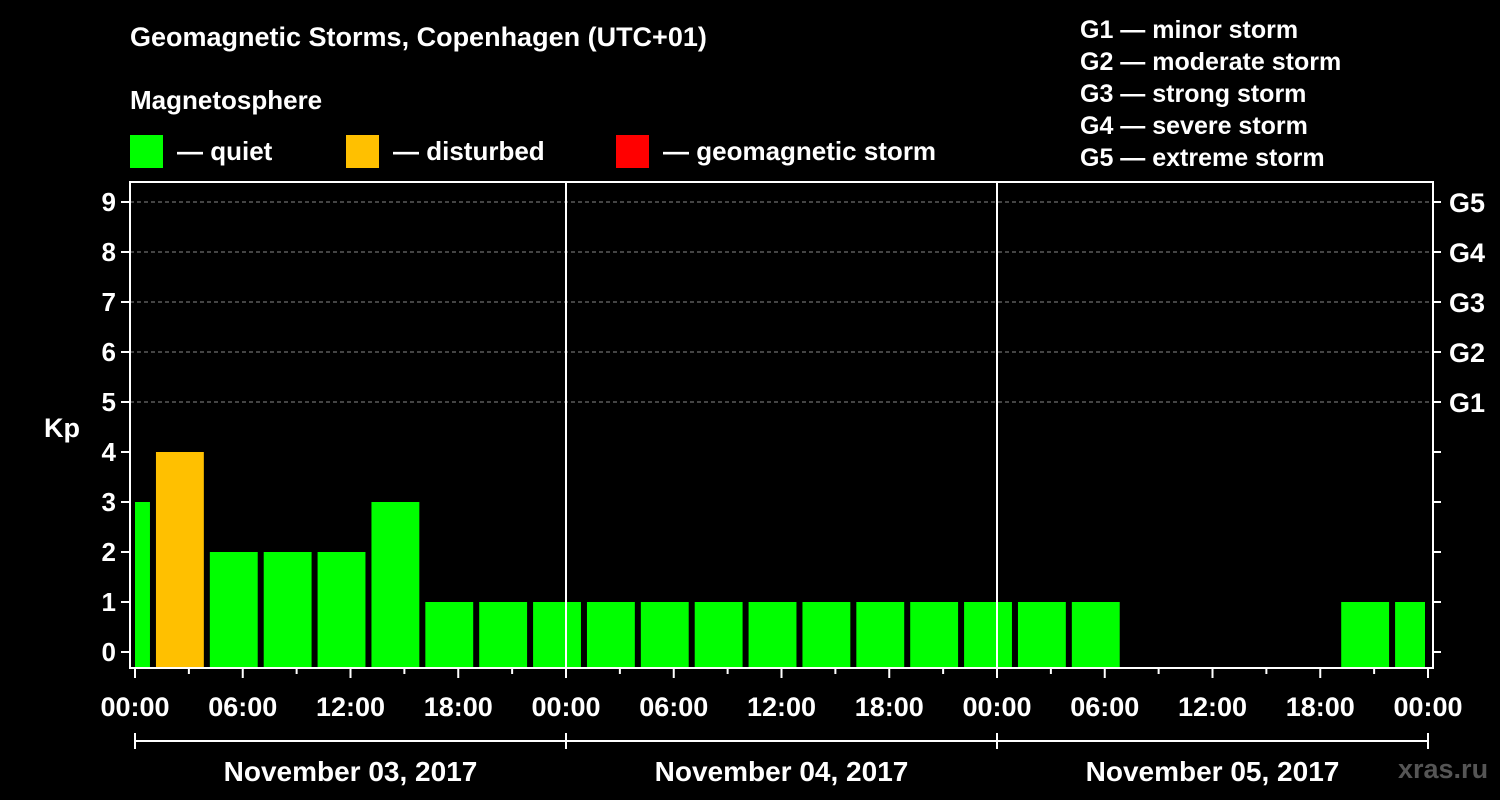 The image size is (1500, 800). What do you see at coordinates (351, 771) in the screenshot?
I see `date-label: November 03, 2017` at bounding box center [351, 771].